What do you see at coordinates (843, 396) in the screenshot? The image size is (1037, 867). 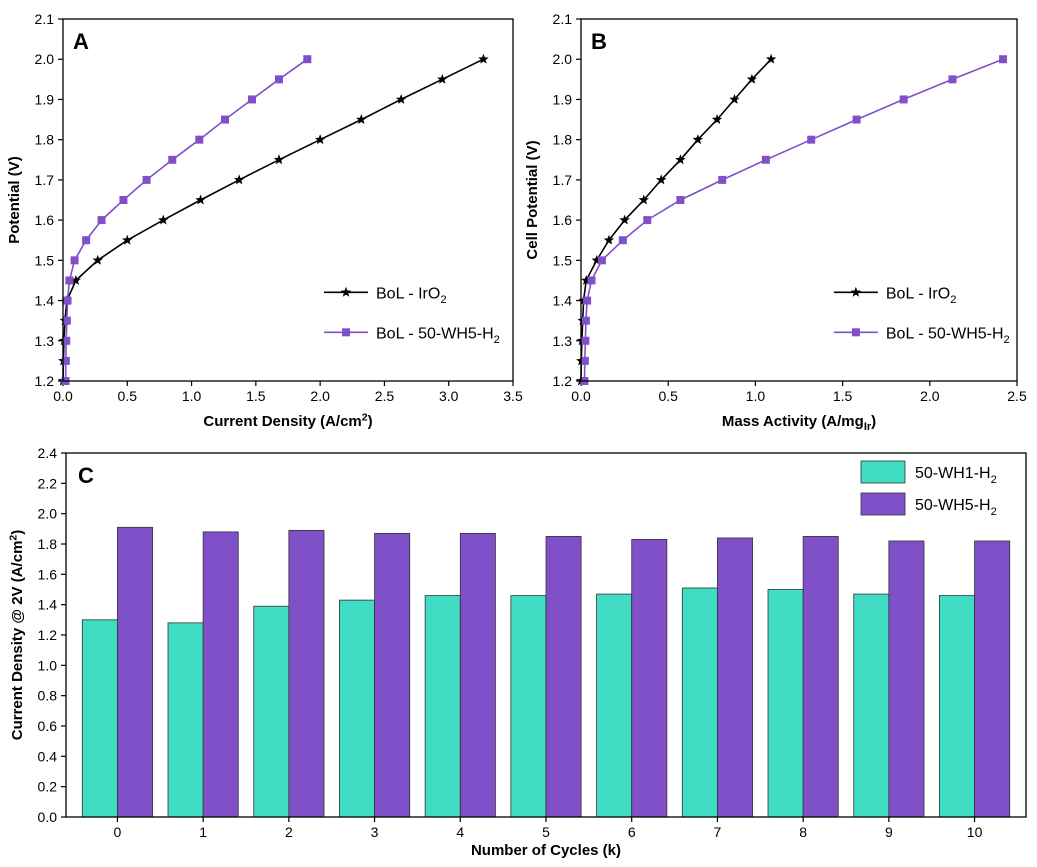 I see `x-tick-label: 1.5` at bounding box center [843, 396].